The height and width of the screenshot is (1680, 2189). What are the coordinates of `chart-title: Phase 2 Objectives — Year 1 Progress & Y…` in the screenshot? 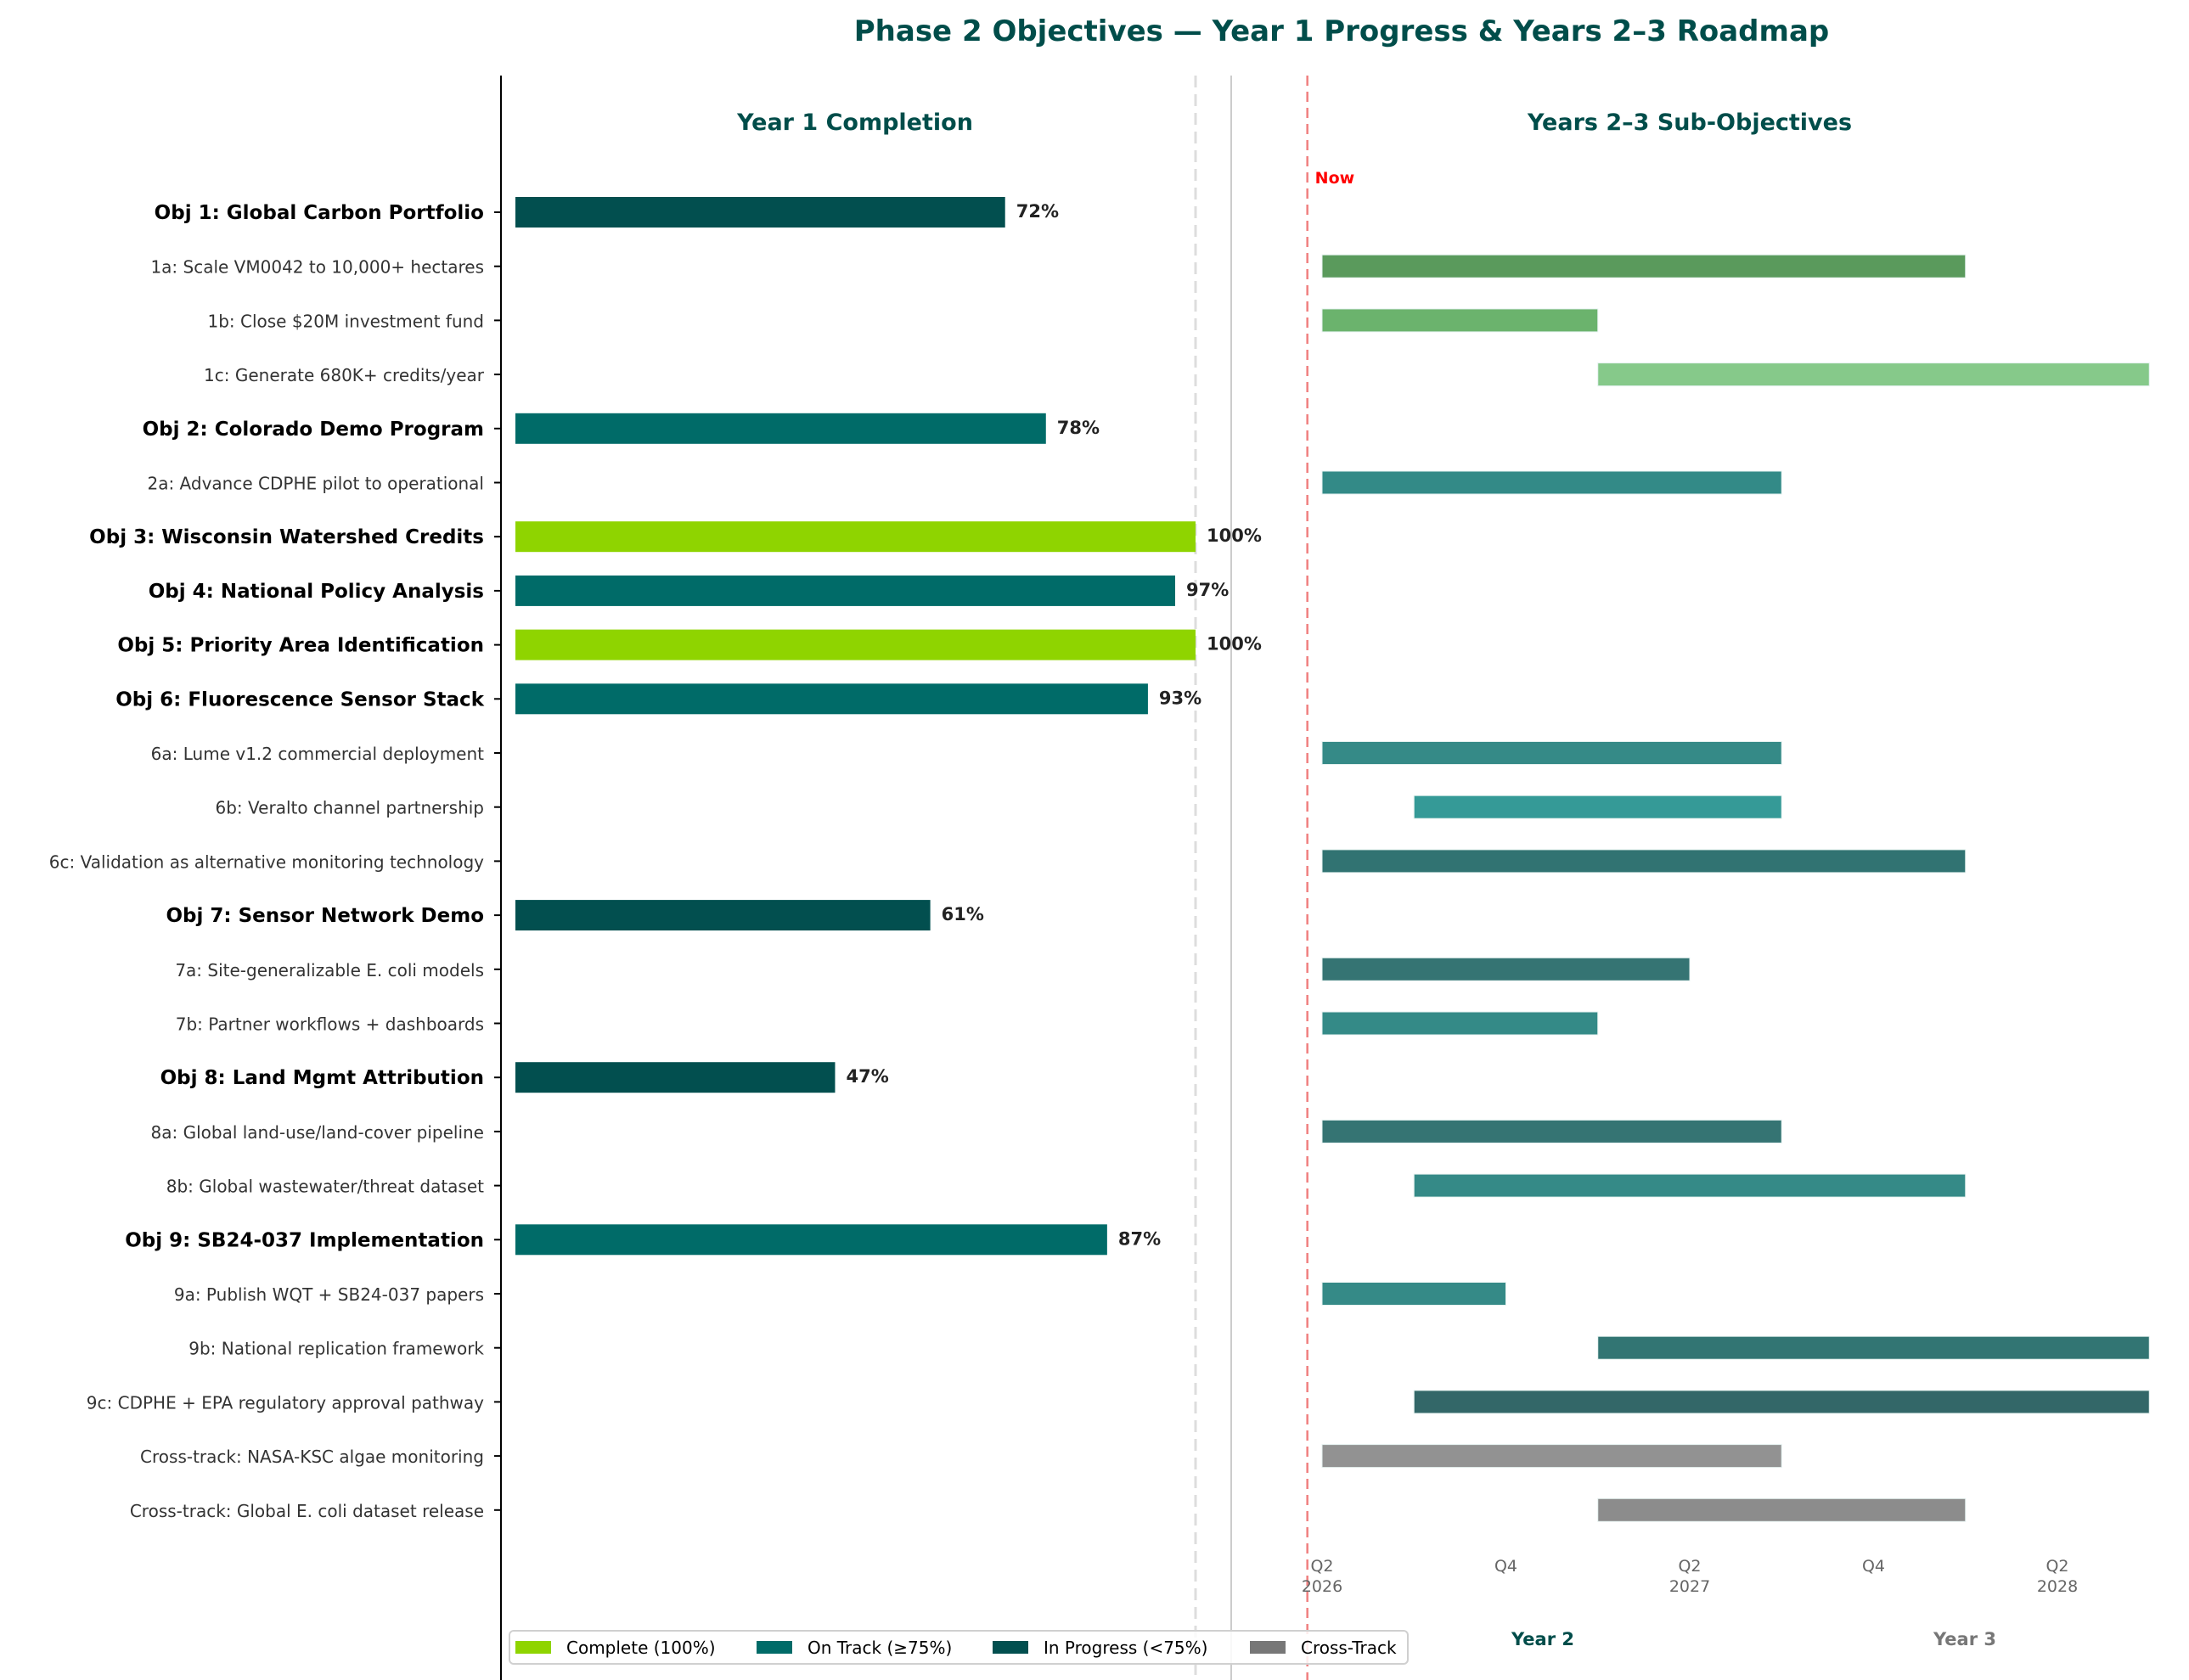 It's located at (1341, 31).